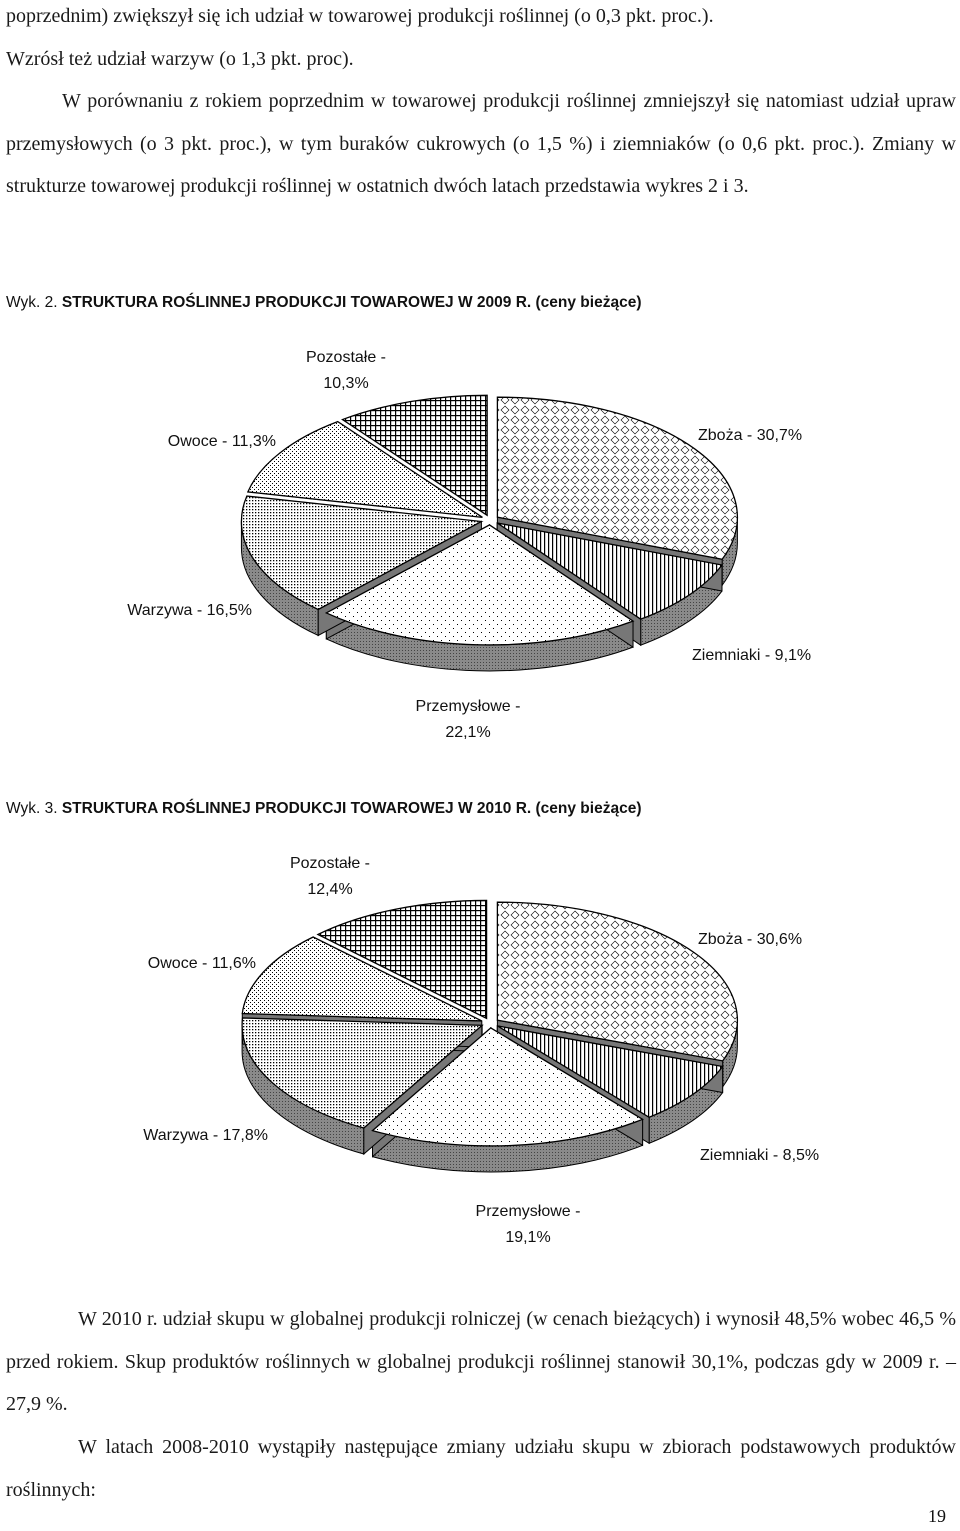 The width and height of the screenshot is (960, 1531). Describe the element at coordinates (202, 963) in the screenshot. I see `slice-label-owoce: Owoce - 11,6%` at that location.